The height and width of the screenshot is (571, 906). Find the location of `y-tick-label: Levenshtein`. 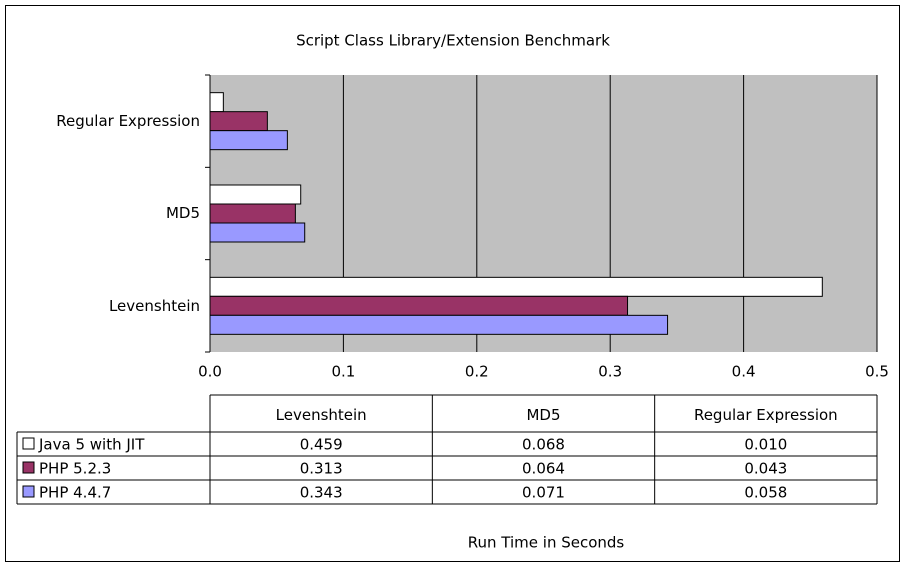

y-tick-label: Levenshtein is located at coordinates (154, 305).